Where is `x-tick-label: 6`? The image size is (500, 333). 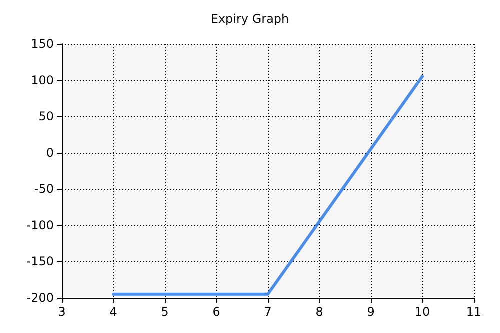
x-tick-label: 6 is located at coordinates (216, 312).